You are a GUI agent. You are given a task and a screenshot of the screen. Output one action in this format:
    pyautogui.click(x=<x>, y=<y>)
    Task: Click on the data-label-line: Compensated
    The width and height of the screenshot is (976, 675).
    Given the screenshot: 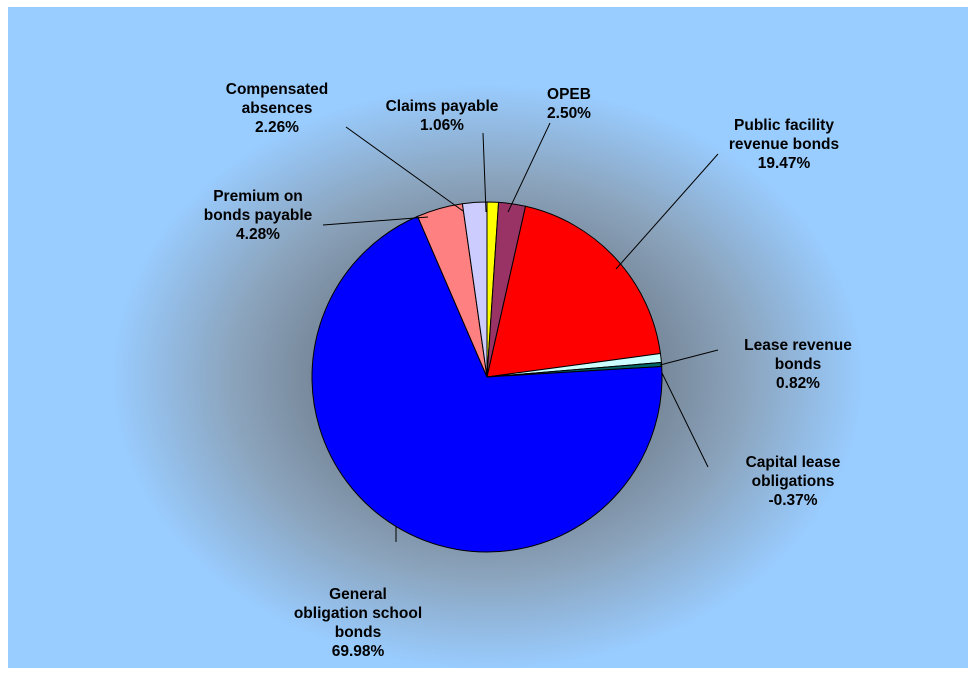 What is the action you would take?
    pyautogui.click(x=277, y=89)
    